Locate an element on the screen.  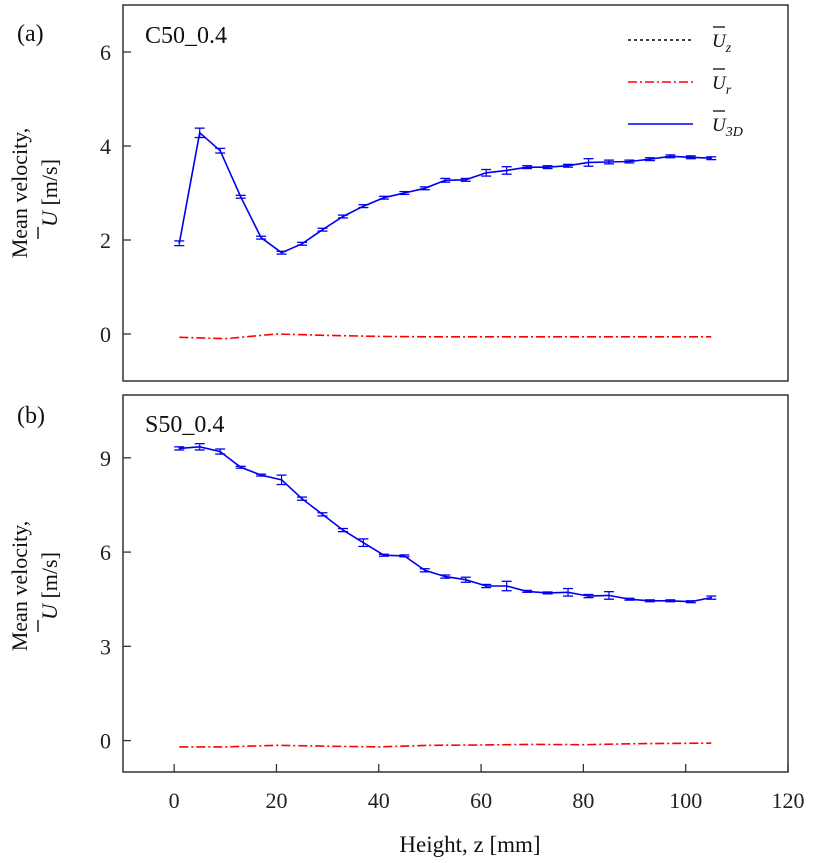
panel-a-ylabel-line2: U [m/s] is located at coordinates (49, 193).